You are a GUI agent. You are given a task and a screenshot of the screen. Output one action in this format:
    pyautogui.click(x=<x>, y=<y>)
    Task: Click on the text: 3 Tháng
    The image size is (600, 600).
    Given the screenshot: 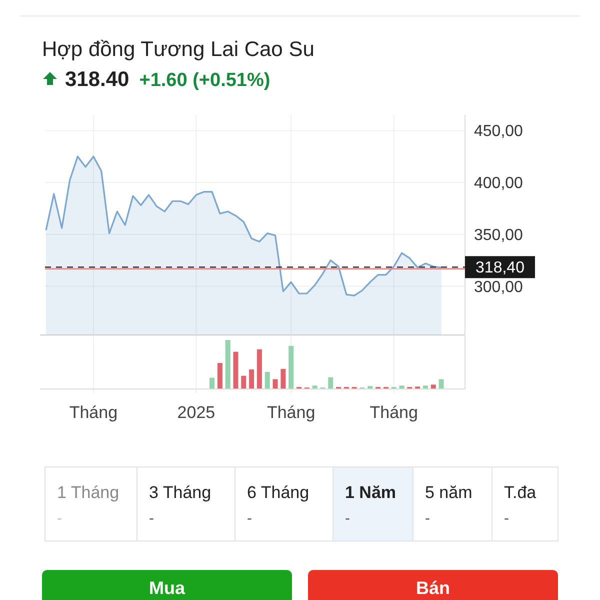 What is the action you would take?
    pyautogui.click(x=180, y=492)
    